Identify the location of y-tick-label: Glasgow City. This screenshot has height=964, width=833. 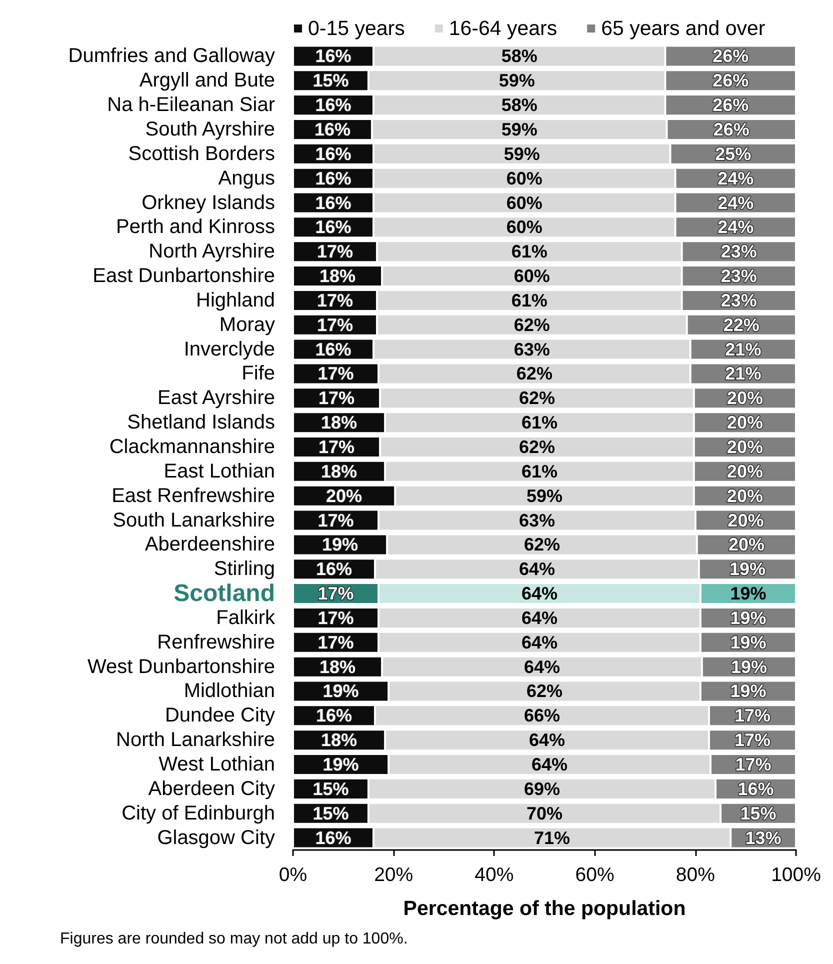
(216, 837).